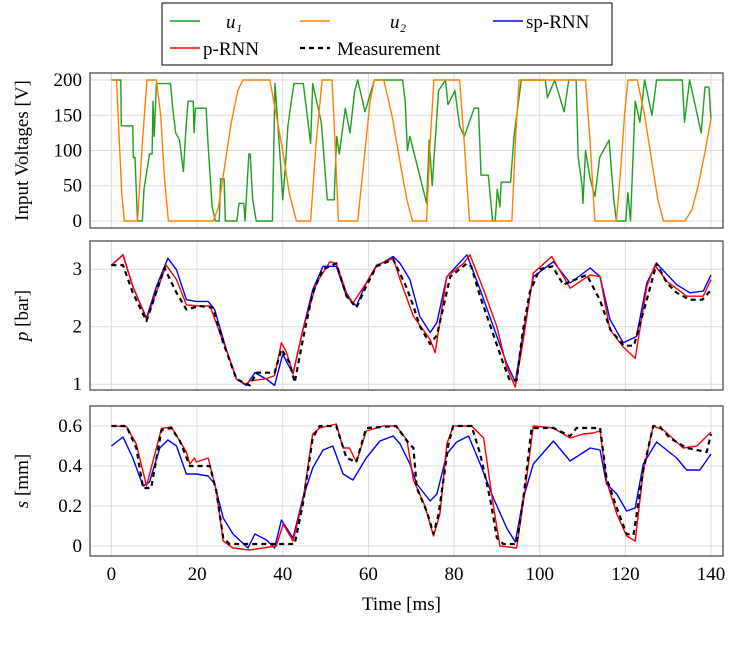 The image size is (743, 660). What do you see at coordinates (625, 574) in the screenshot?
I see `x-tick-label: 120` at bounding box center [625, 574].